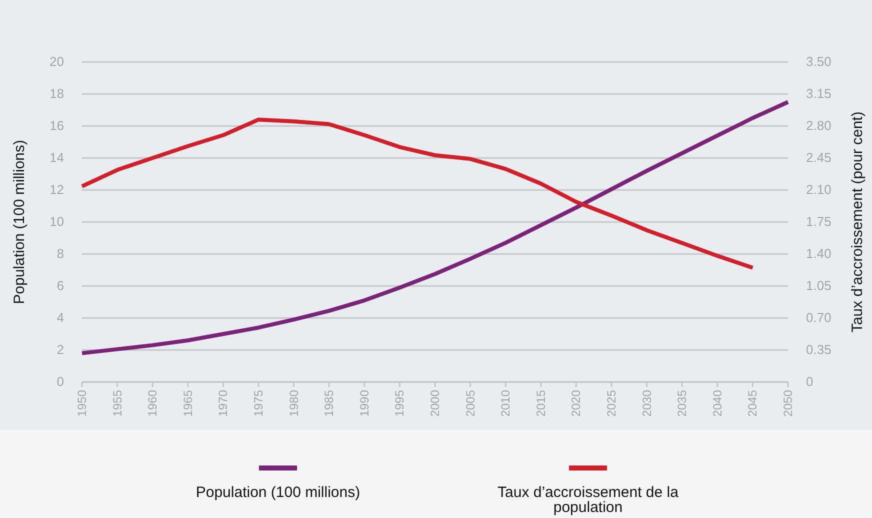 This screenshot has width=872, height=518. What do you see at coordinates (223, 403) in the screenshot?
I see `x-tick-label: 1970` at bounding box center [223, 403].